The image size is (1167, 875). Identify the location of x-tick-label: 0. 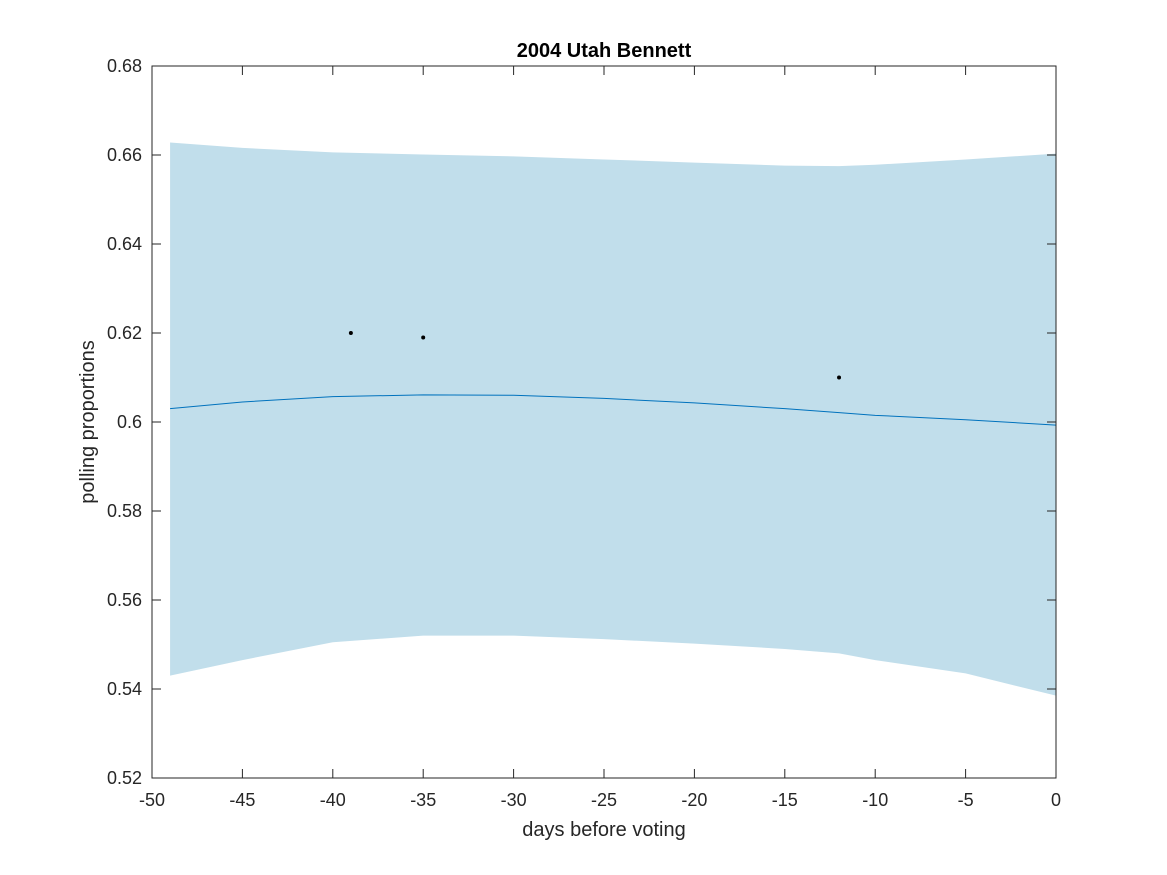
(1056, 800).